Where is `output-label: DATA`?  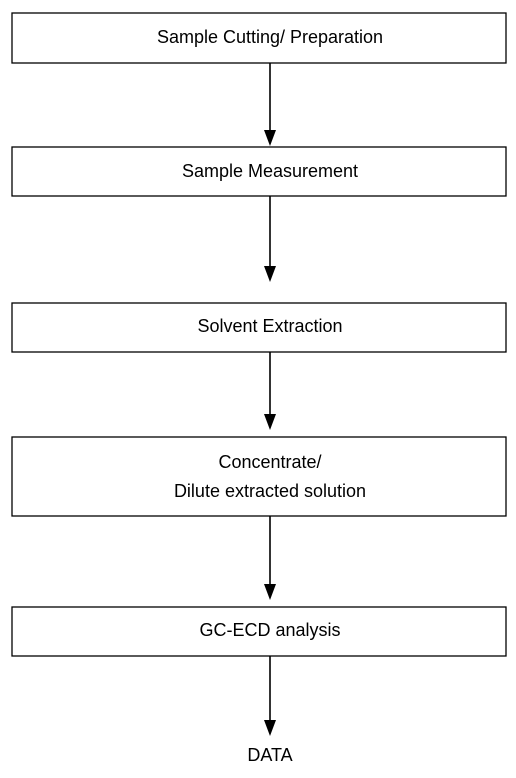 output-label: DATA is located at coordinates (269, 755).